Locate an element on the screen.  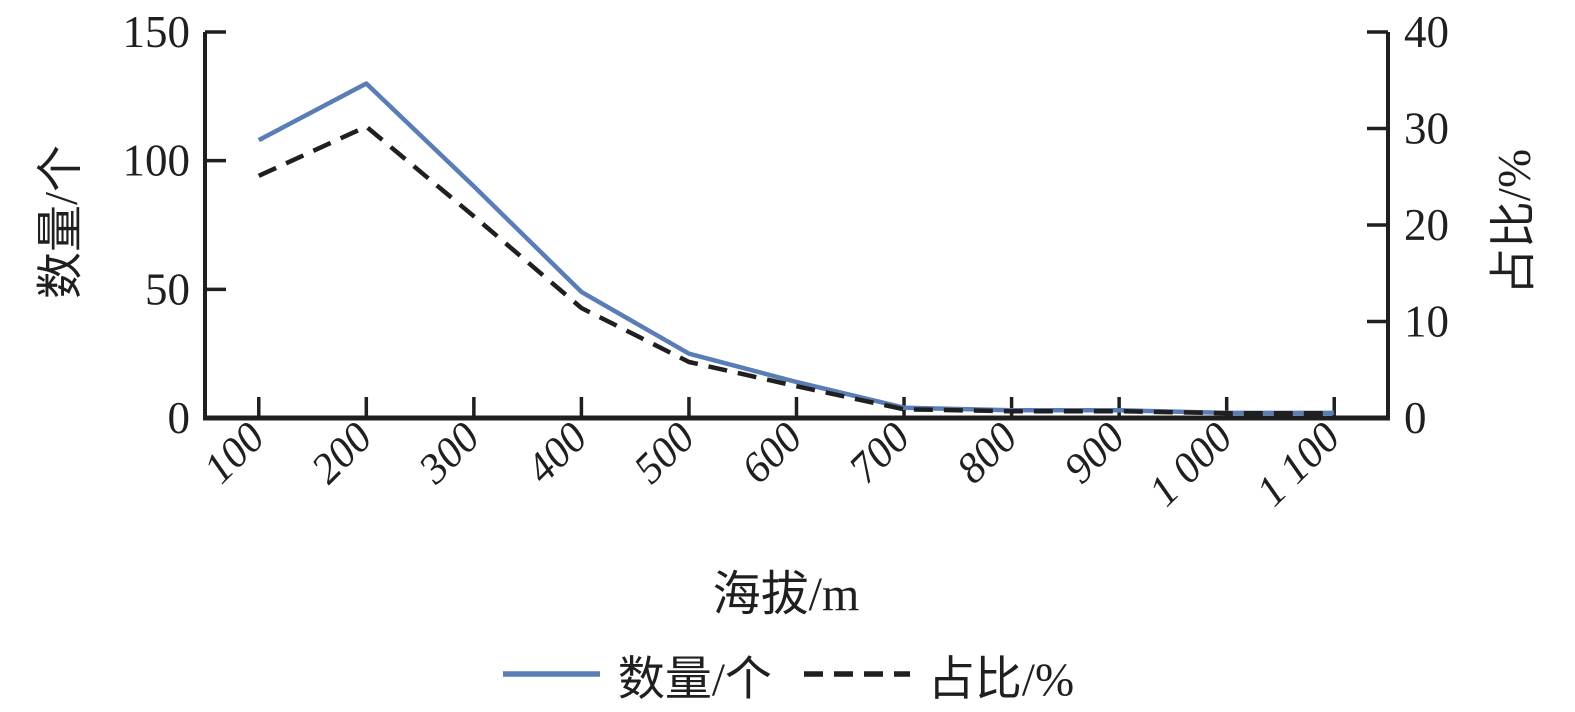
x-axis-title: 海拔/m is located at coordinates (786, 594).